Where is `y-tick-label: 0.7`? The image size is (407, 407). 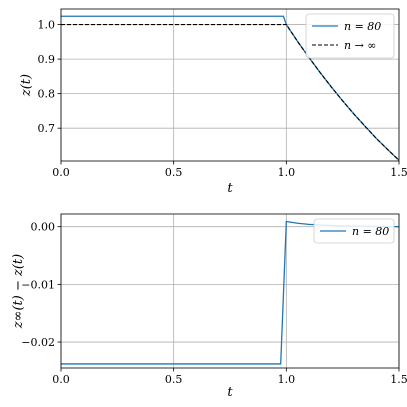
y-tick-label: 0.7 is located at coordinates (47, 128).